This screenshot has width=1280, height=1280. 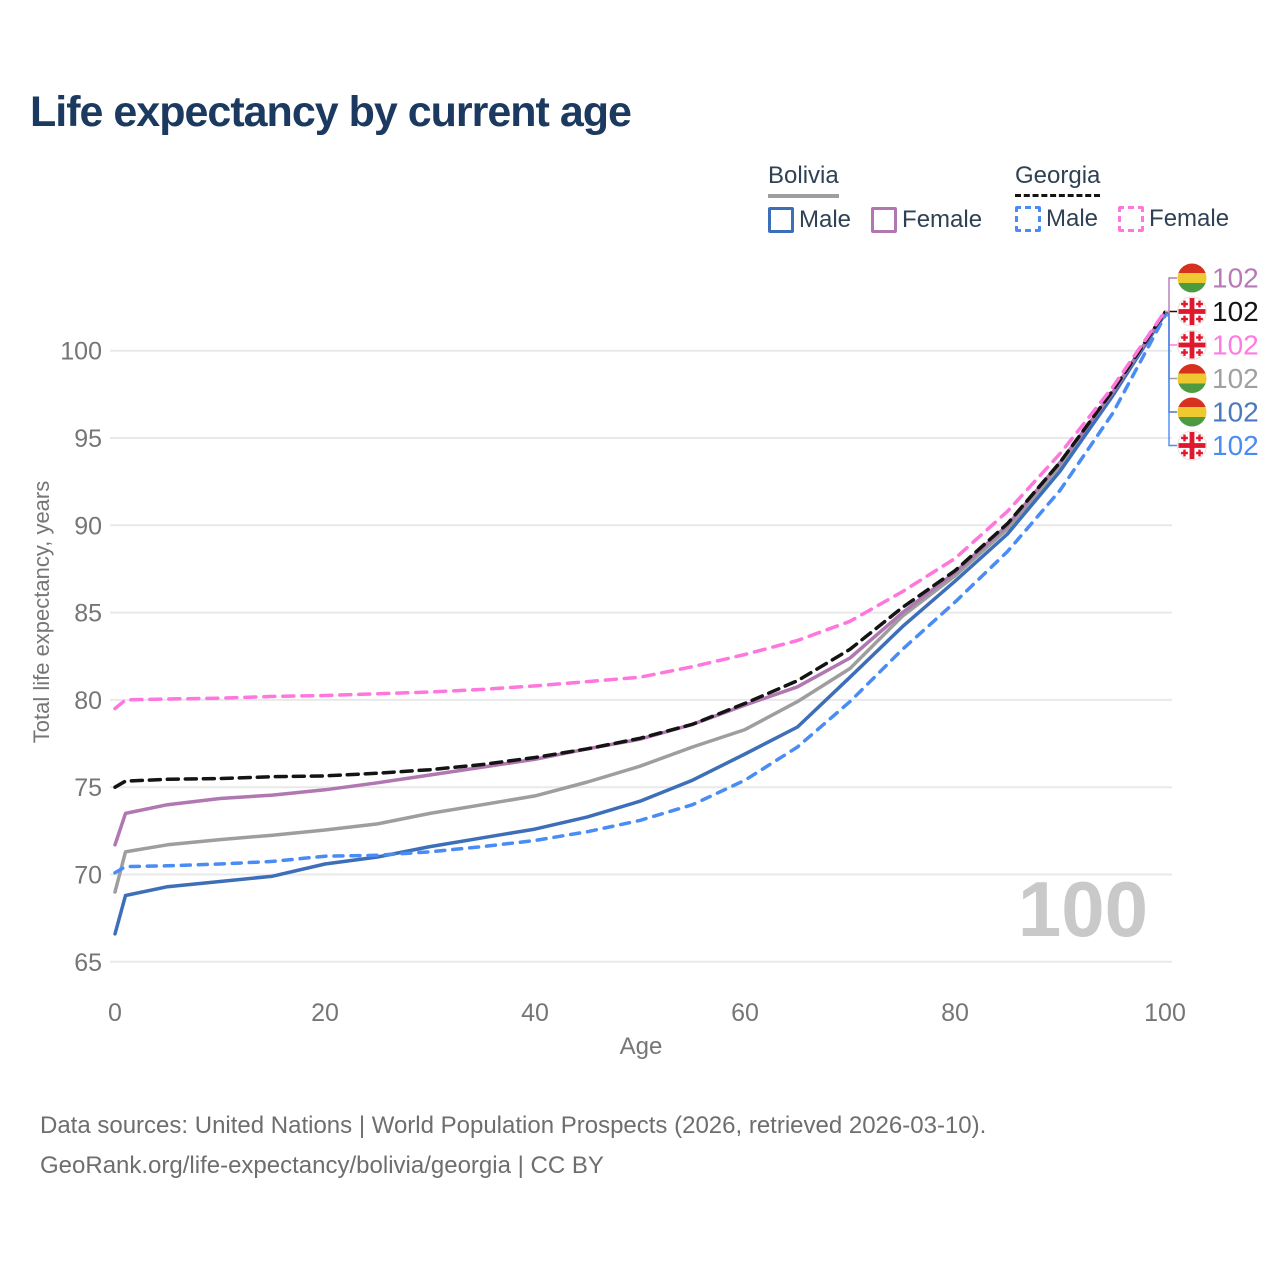 What do you see at coordinates (88, 963) in the screenshot?
I see `y-tick-label: 65` at bounding box center [88, 963].